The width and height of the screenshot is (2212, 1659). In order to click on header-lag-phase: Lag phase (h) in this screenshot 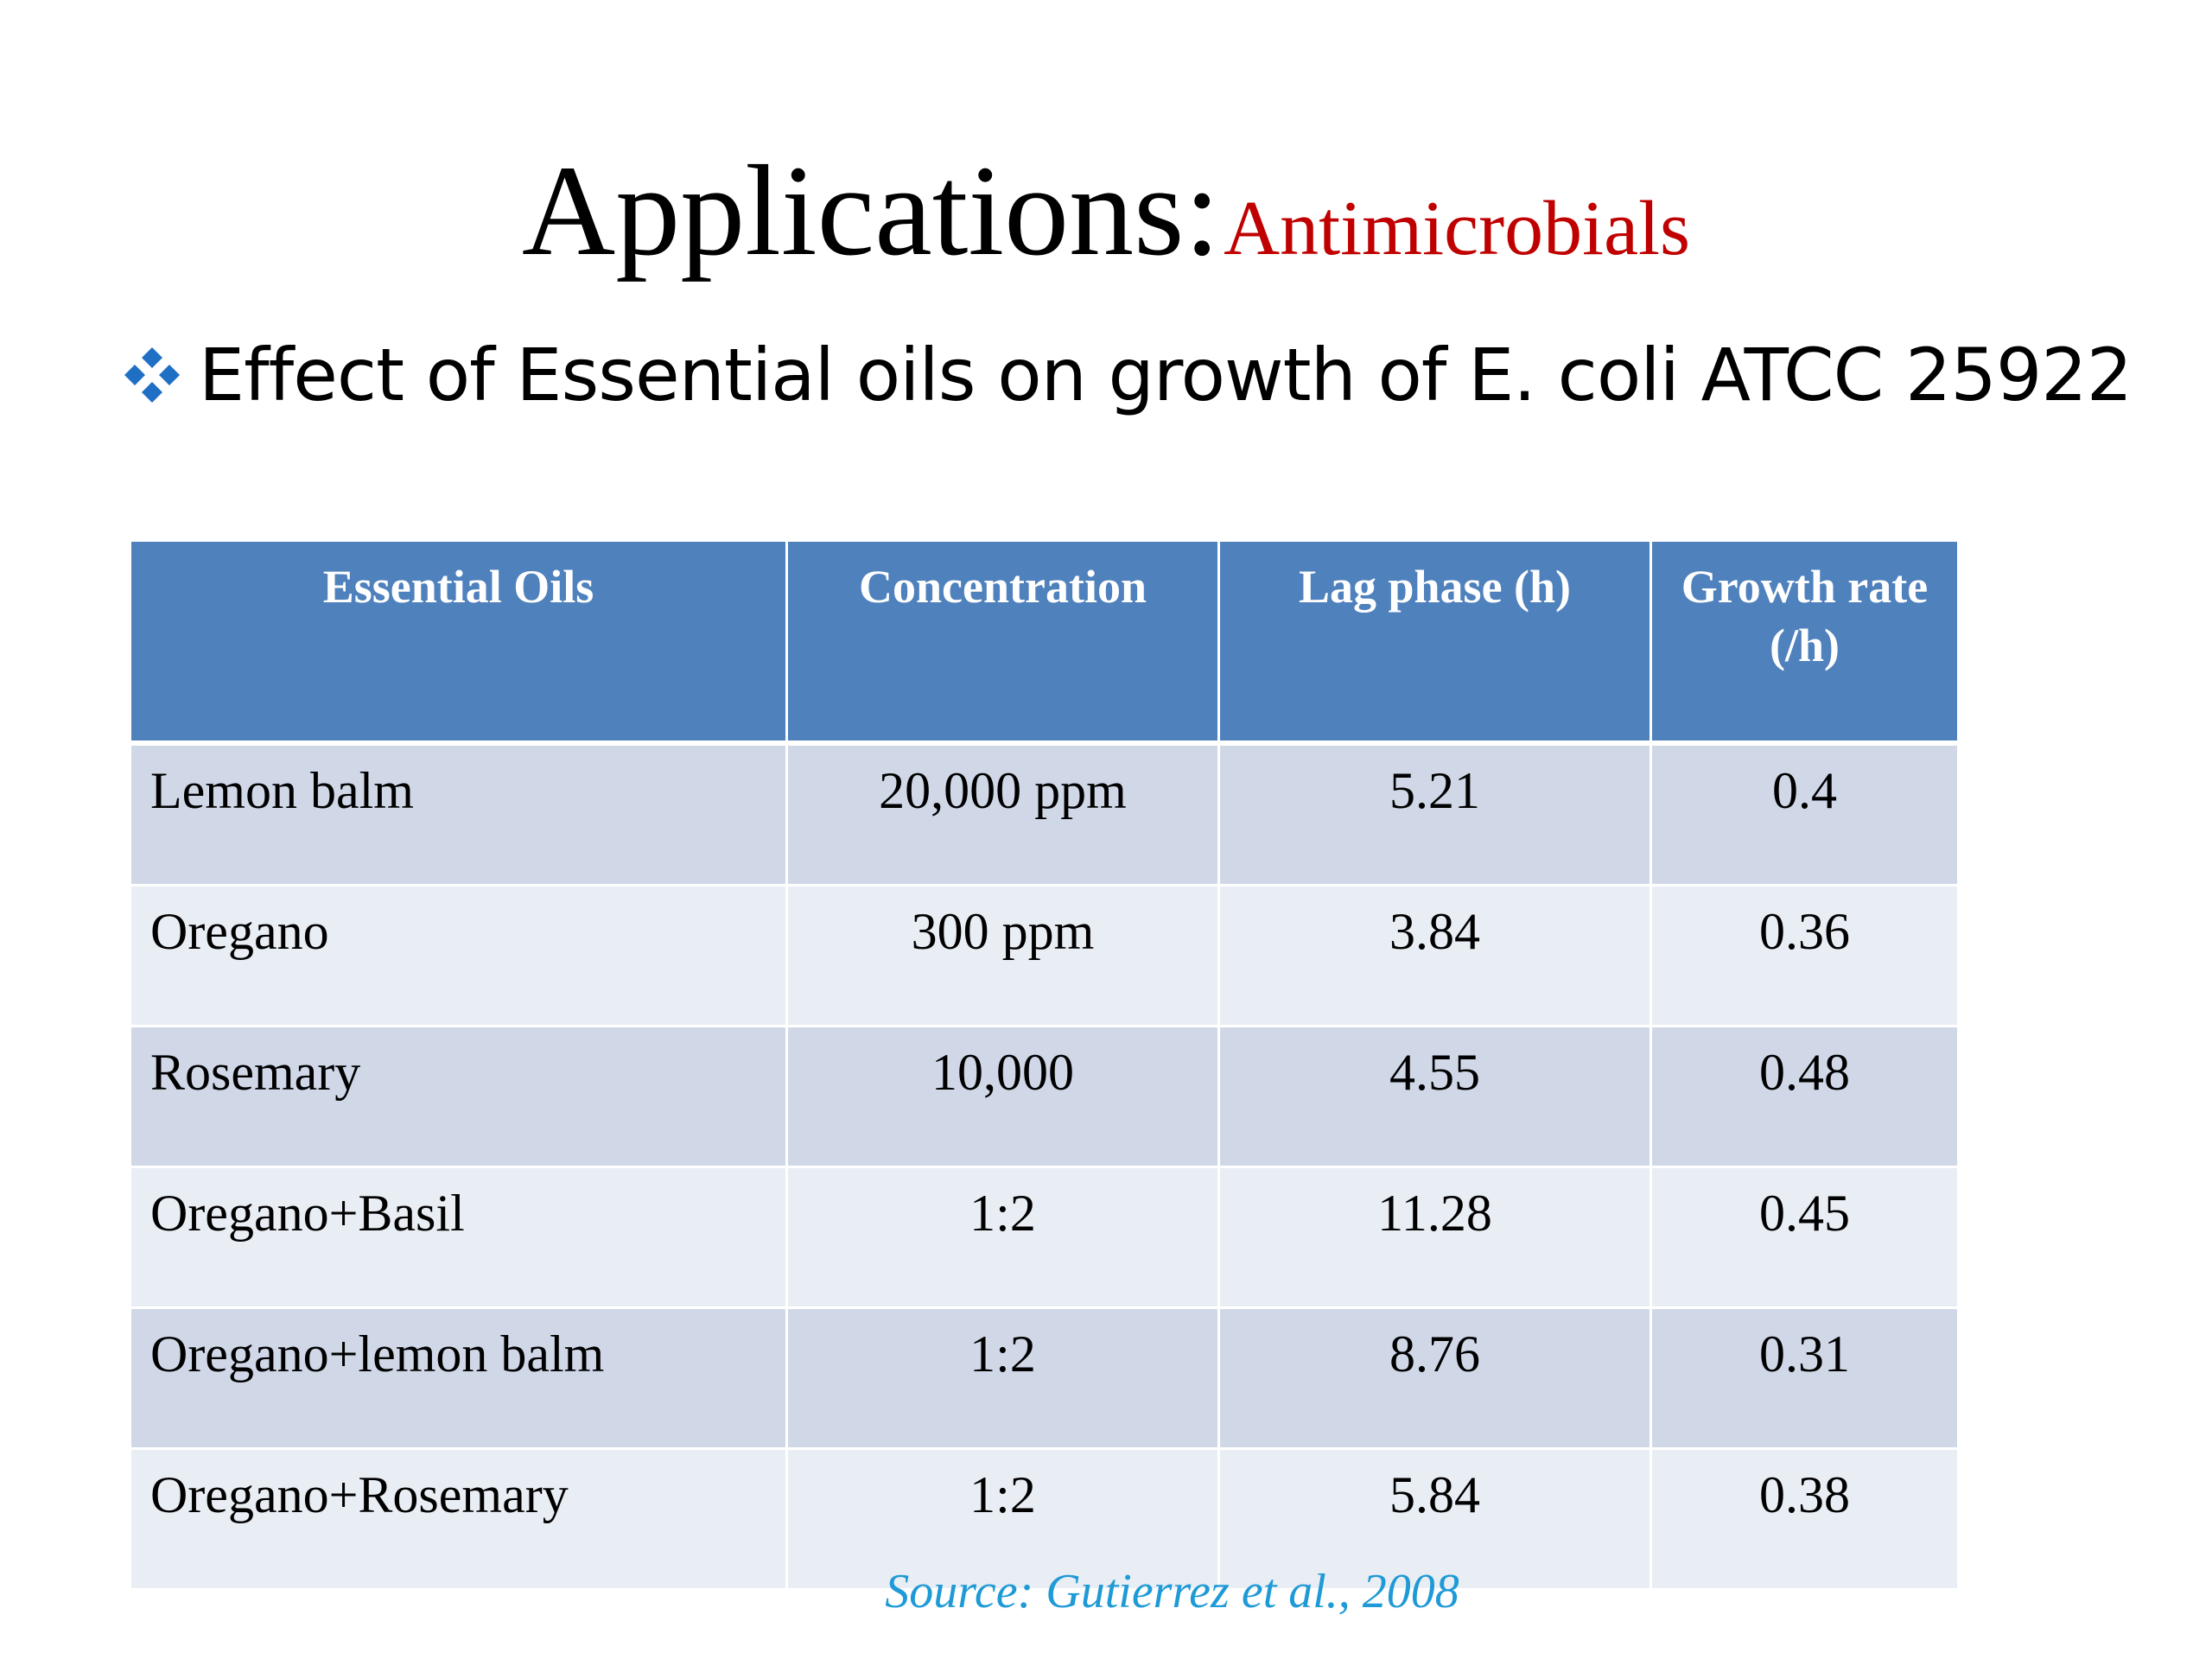, I will do `click(1436, 644)`.